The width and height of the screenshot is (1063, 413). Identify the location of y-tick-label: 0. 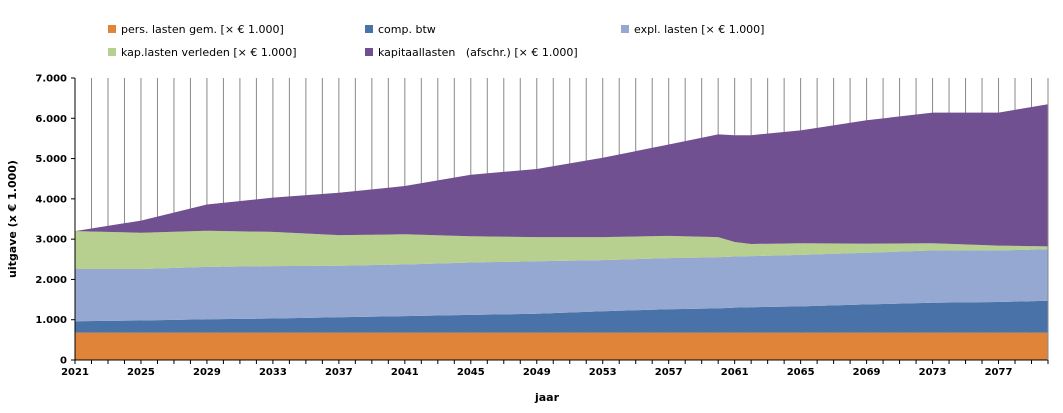
(63, 361).